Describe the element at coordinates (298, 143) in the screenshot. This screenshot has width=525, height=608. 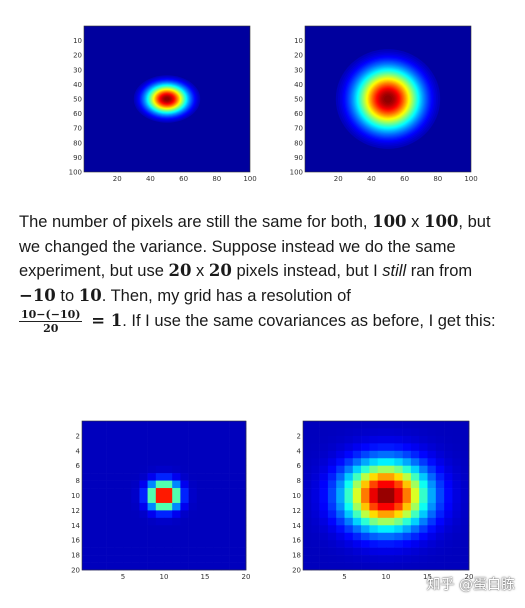
I see `y-tick-label: 80` at that location.